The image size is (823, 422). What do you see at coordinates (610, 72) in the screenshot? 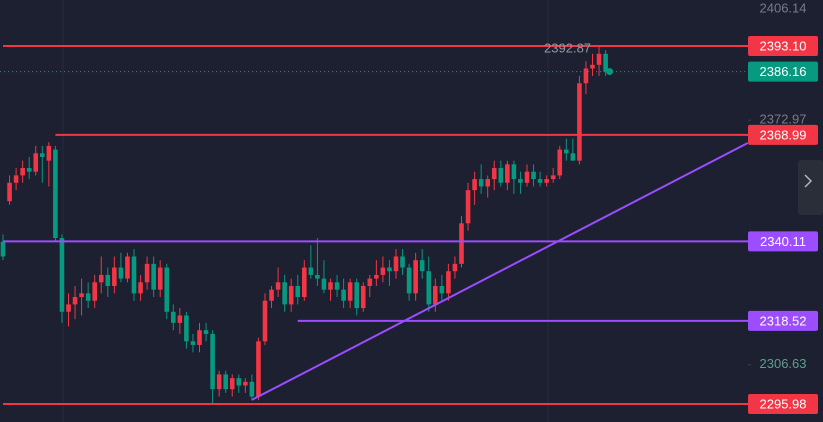
I see `last-price-dot` at bounding box center [610, 72].